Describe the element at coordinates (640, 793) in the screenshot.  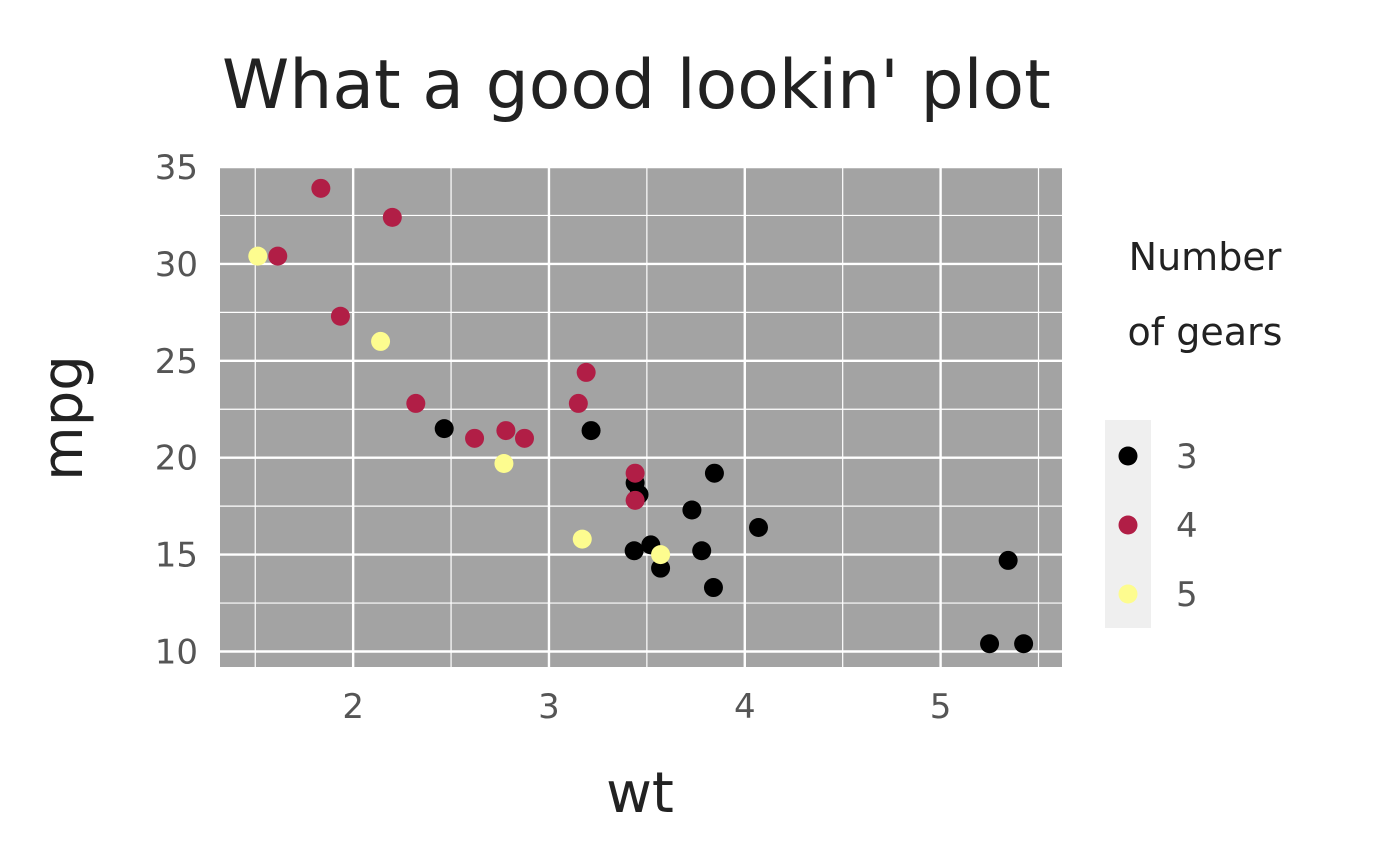
I see `x-axis-title: wt` at that location.